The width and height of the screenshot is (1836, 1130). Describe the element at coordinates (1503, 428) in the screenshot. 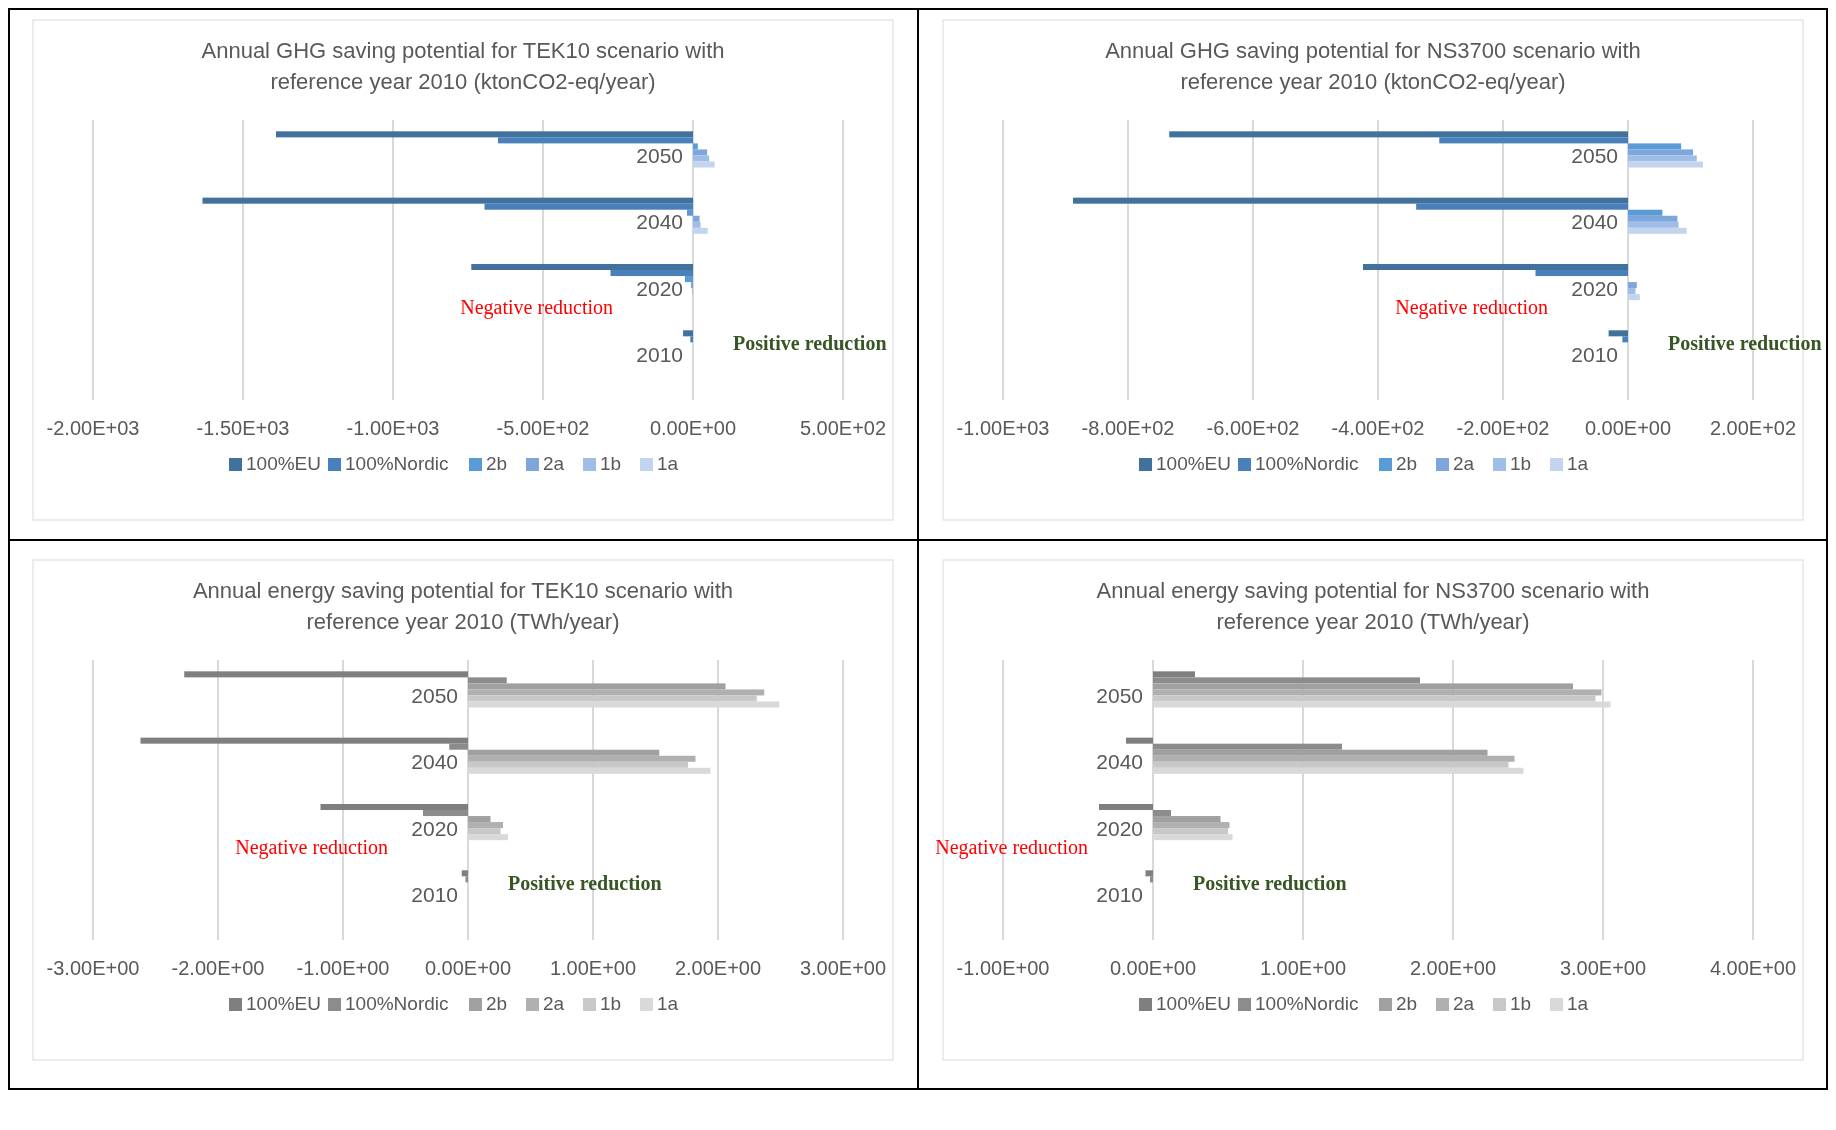

I see `x-tick-label: -2.00E+02` at that location.